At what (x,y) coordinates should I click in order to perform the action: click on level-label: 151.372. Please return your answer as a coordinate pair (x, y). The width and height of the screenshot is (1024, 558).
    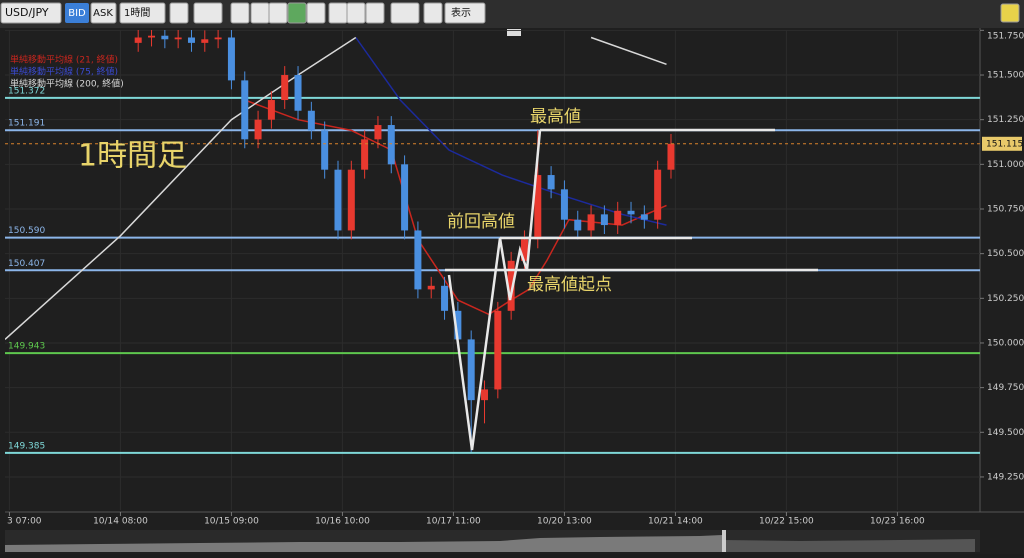
    Looking at the image, I should click on (26, 91).